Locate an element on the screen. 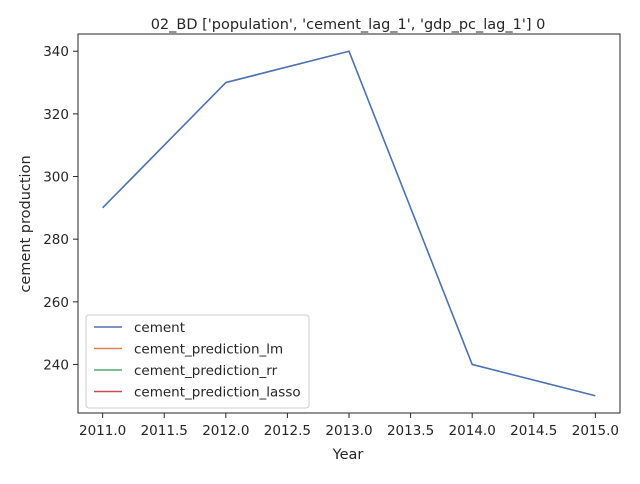 Image resolution: width=640 pixels, height=484 pixels. x-tick-label: 2011.5 is located at coordinates (164, 431).